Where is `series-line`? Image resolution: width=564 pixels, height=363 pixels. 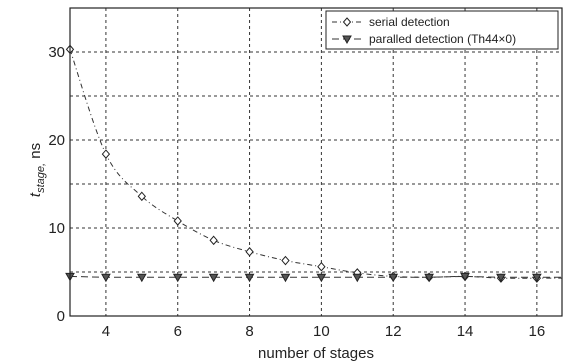 series-line is located at coordinates (315, 276).